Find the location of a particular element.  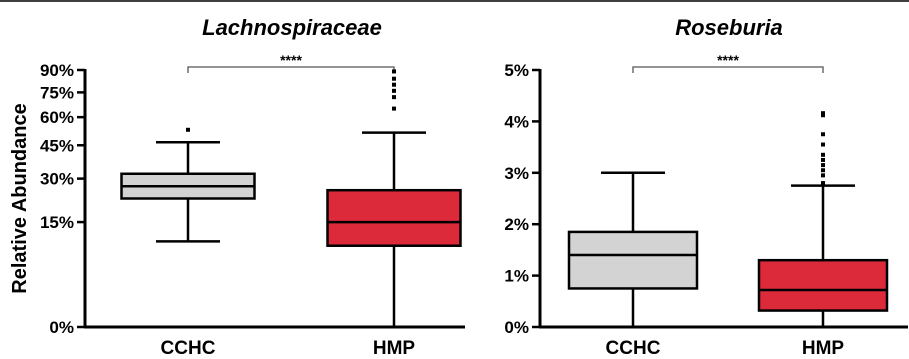

chart-title: Roseburia is located at coordinates (729, 27).